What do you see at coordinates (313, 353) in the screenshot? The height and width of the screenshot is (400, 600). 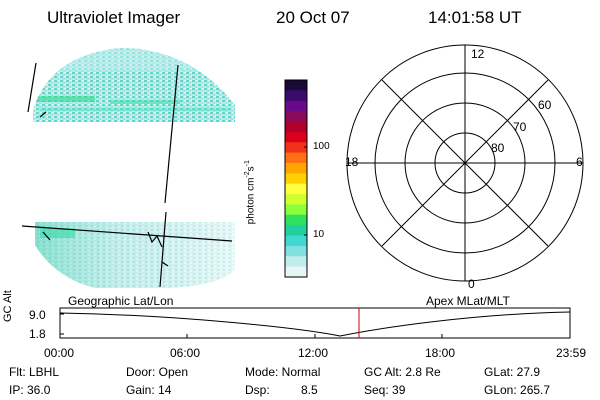 I see `time-tick-1200: 12:00` at bounding box center [313, 353].